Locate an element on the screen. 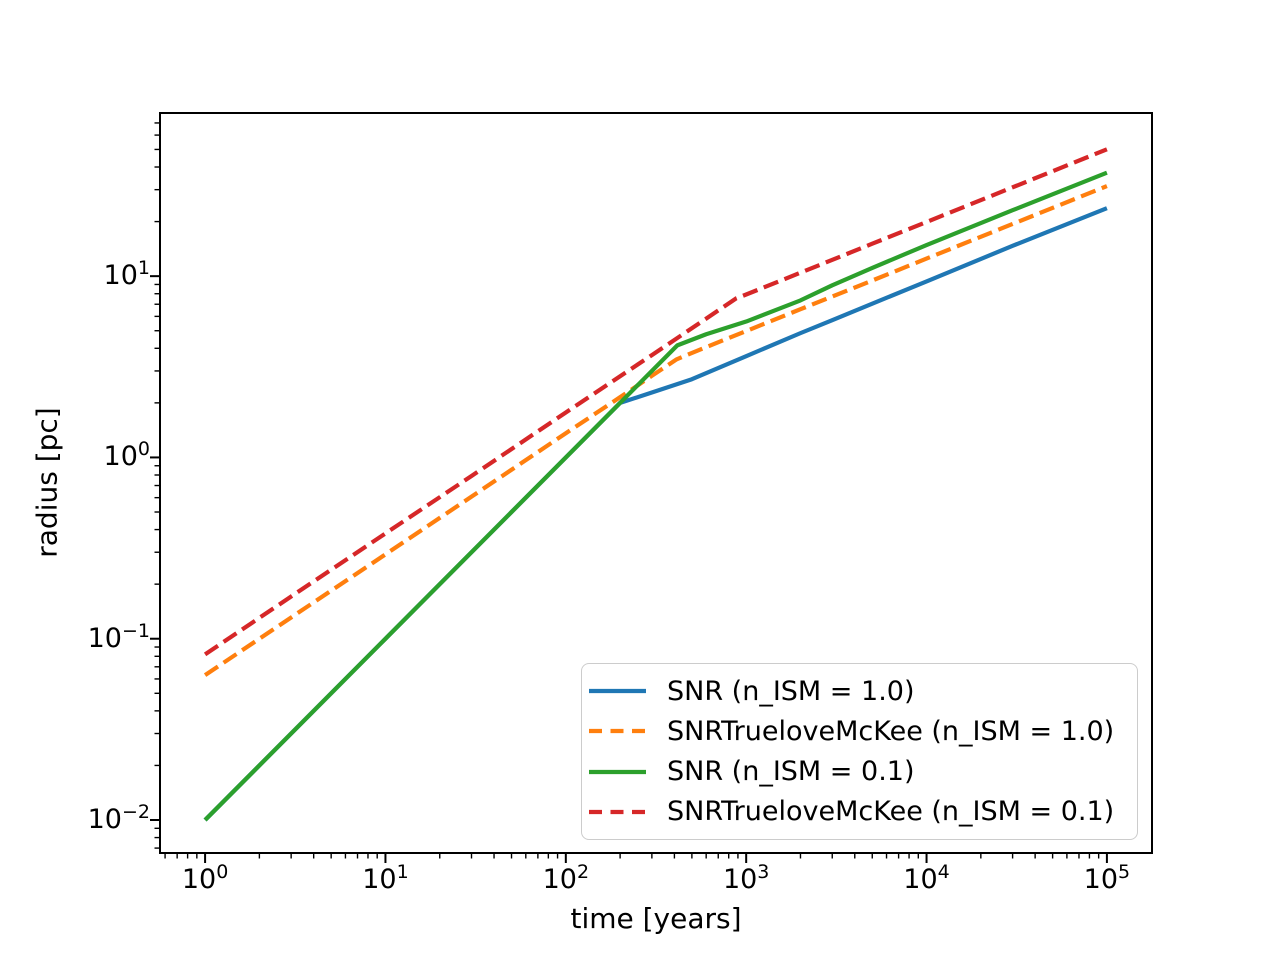 The height and width of the screenshot is (960, 1280). x-tick-label: 103 is located at coordinates (746, 879).